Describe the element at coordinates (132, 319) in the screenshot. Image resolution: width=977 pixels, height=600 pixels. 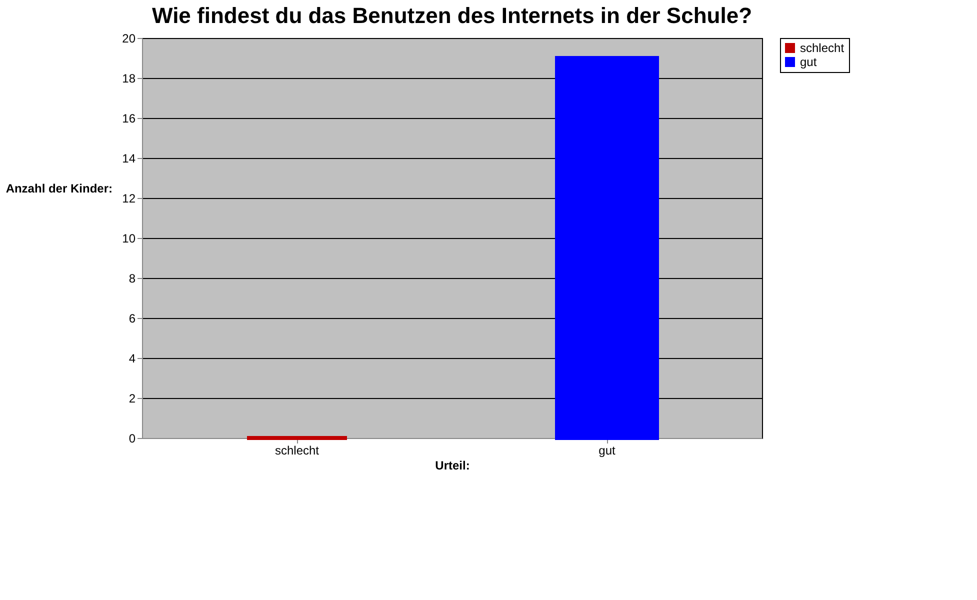
I see `y-tick-label: 6` at that location.